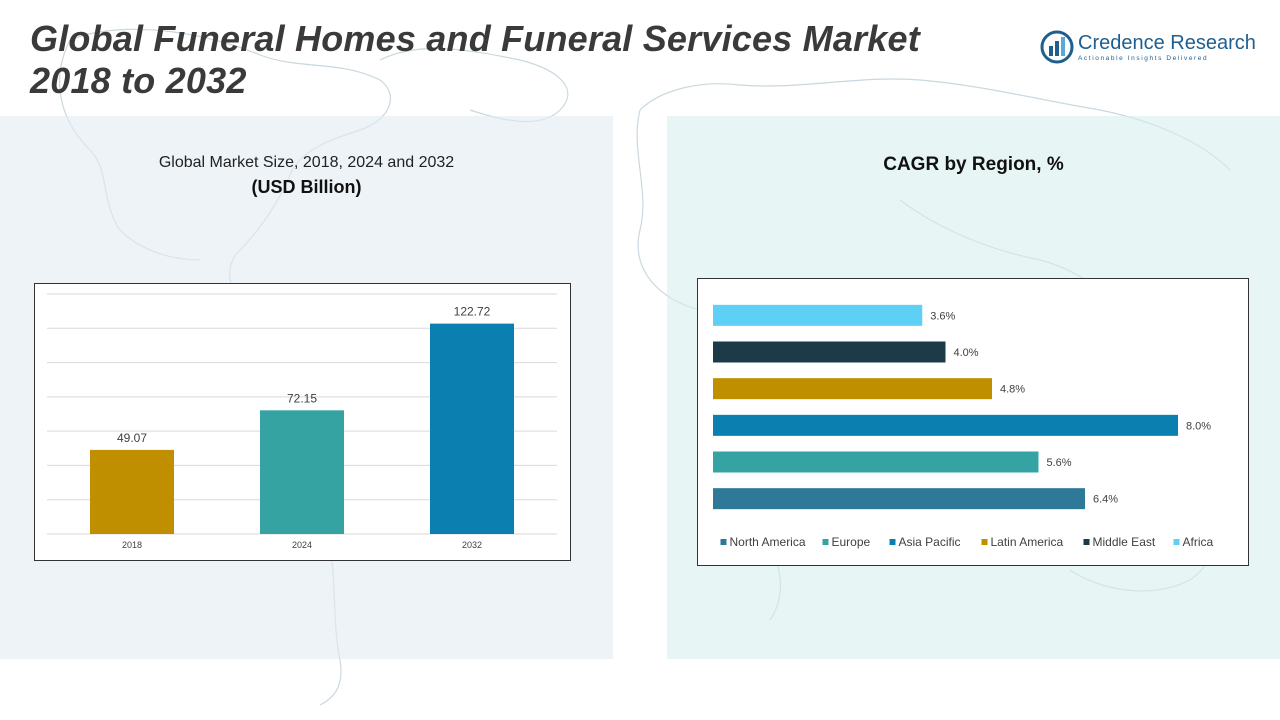  What do you see at coordinates (1124, 542) in the screenshot?
I see `legend-label: Middle East` at bounding box center [1124, 542].